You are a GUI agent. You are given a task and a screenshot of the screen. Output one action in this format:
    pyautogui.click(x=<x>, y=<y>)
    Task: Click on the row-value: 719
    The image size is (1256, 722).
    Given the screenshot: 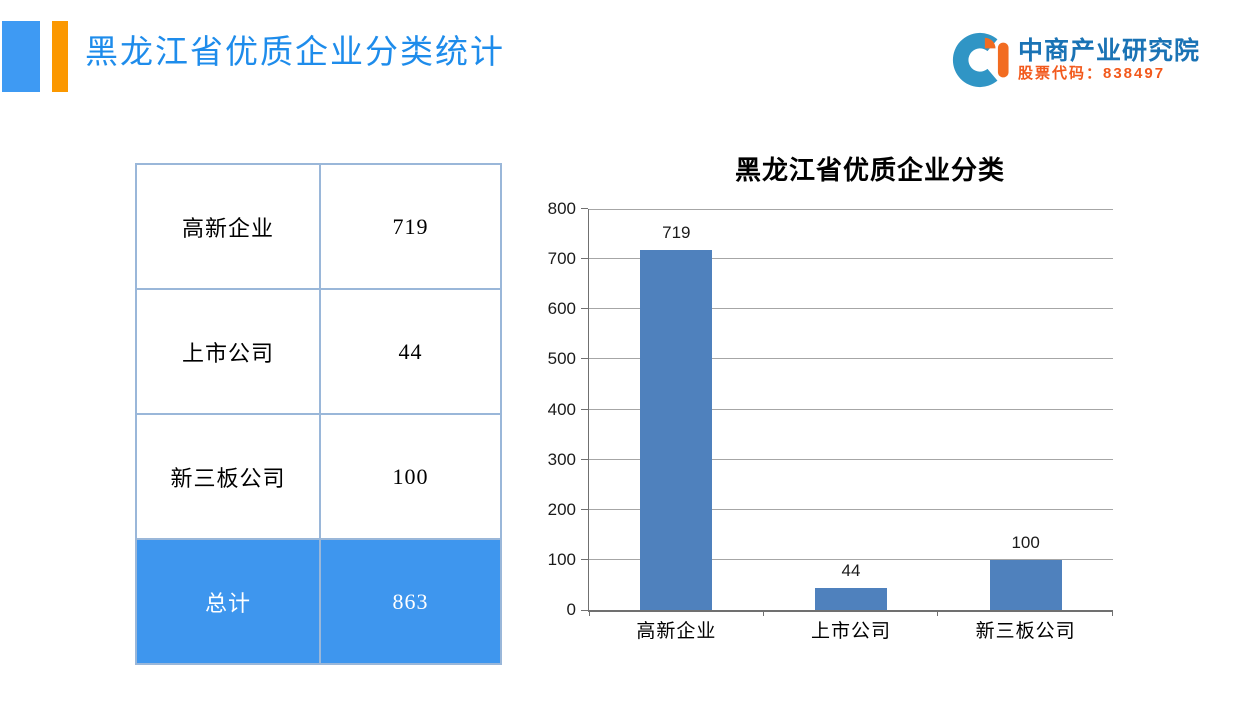 What is the action you would take?
    pyautogui.click(x=410, y=226)
    